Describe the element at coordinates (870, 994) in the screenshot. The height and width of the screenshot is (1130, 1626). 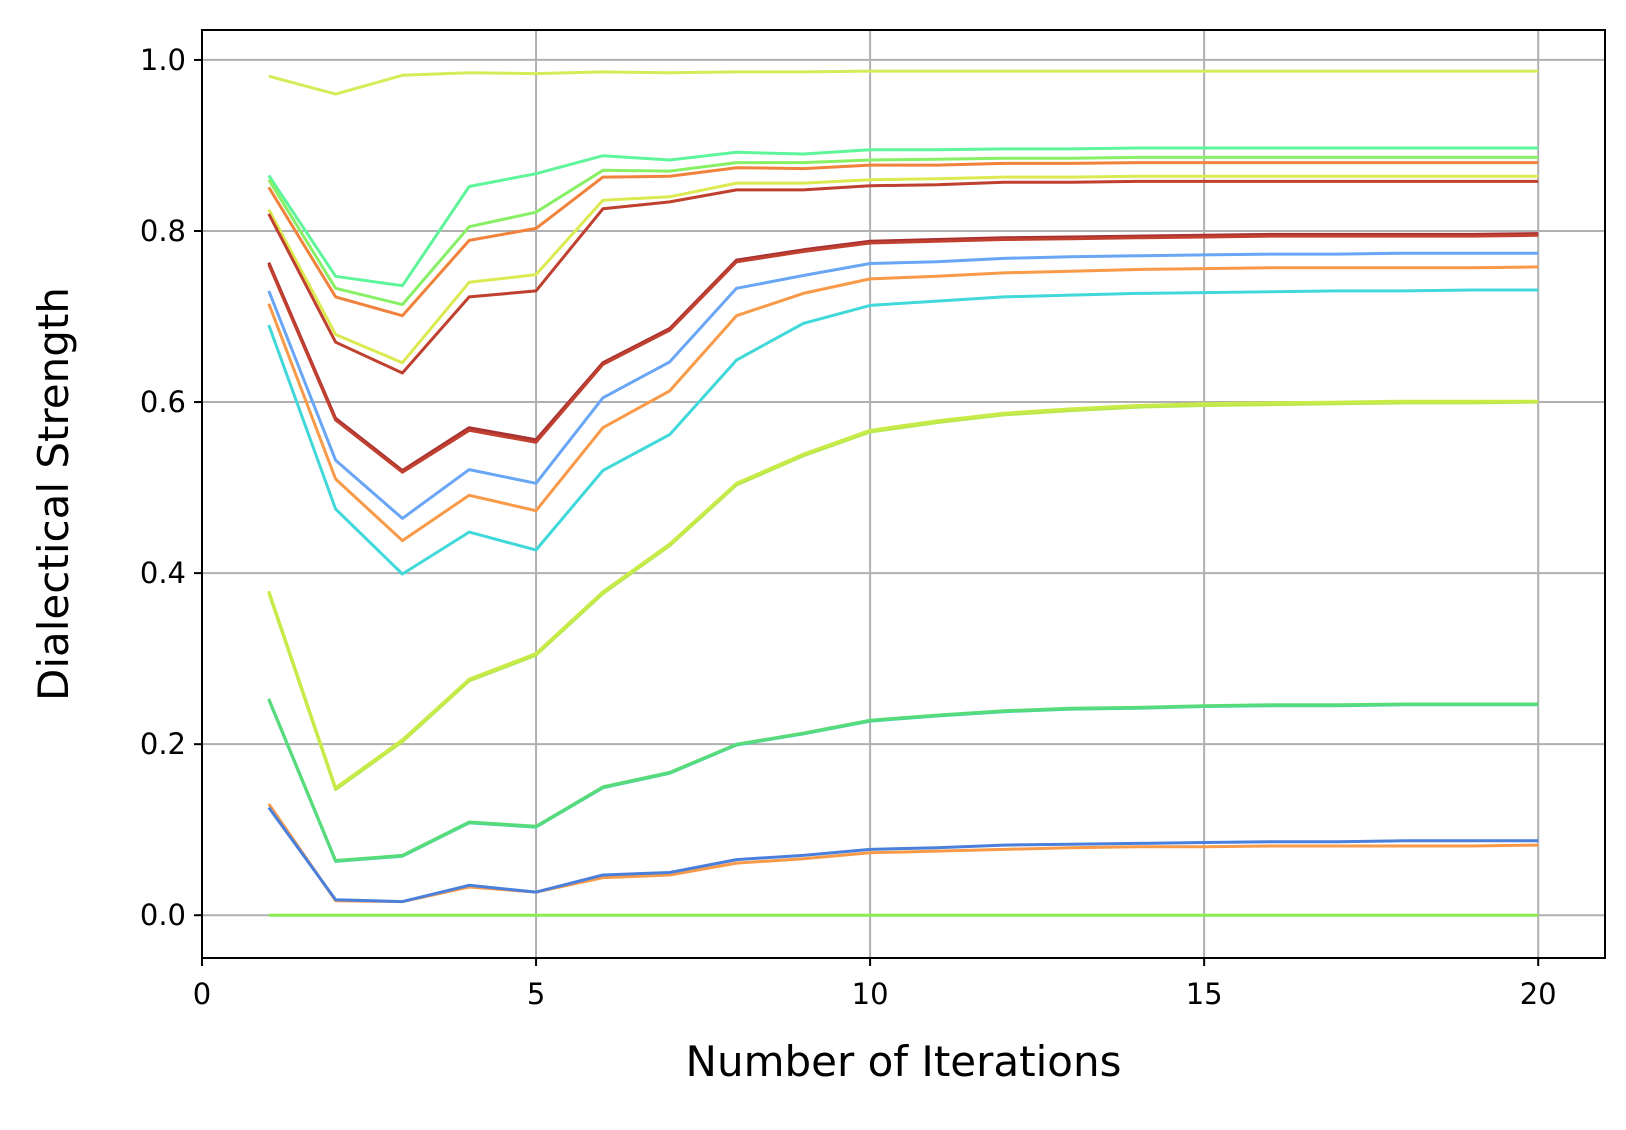
I see `x-tick-label: 10` at that location.